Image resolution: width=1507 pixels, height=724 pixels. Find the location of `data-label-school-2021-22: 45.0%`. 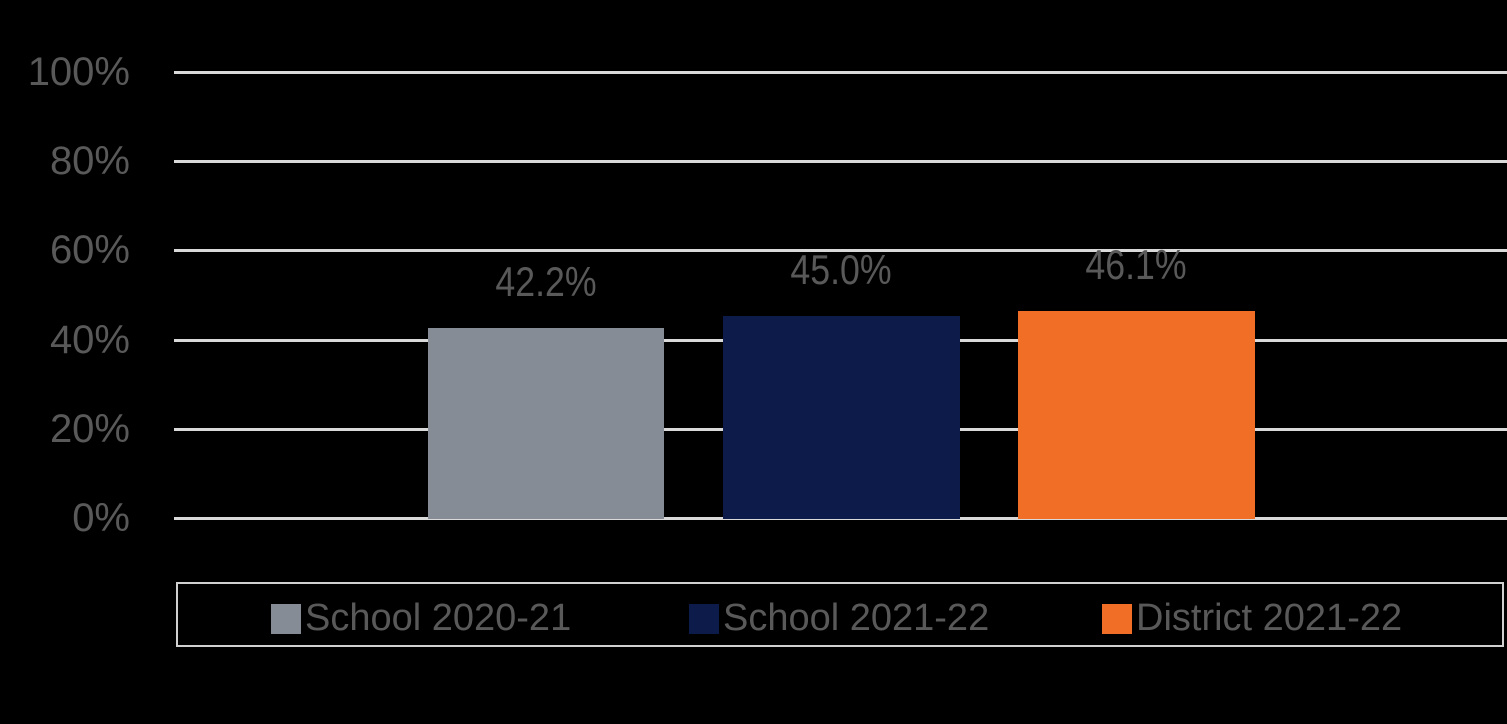

data-label-school-2021-22: 45.0% is located at coordinates (841, 269).